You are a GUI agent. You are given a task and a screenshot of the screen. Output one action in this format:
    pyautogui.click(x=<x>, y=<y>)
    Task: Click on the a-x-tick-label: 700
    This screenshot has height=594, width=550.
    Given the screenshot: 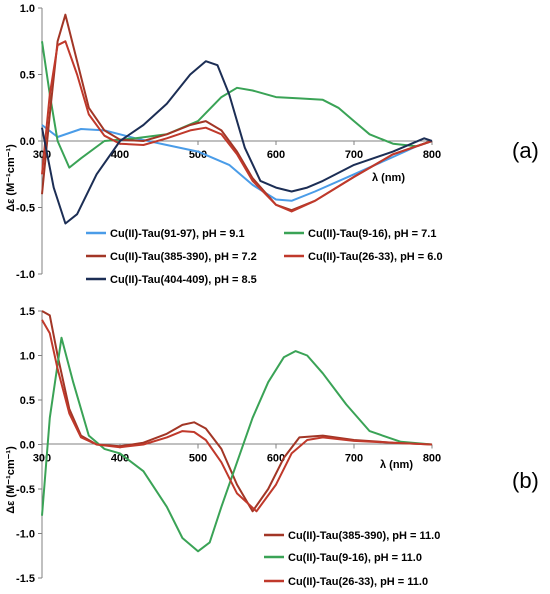 What is the action you would take?
    pyautogui.click(x=354, y=155)
    